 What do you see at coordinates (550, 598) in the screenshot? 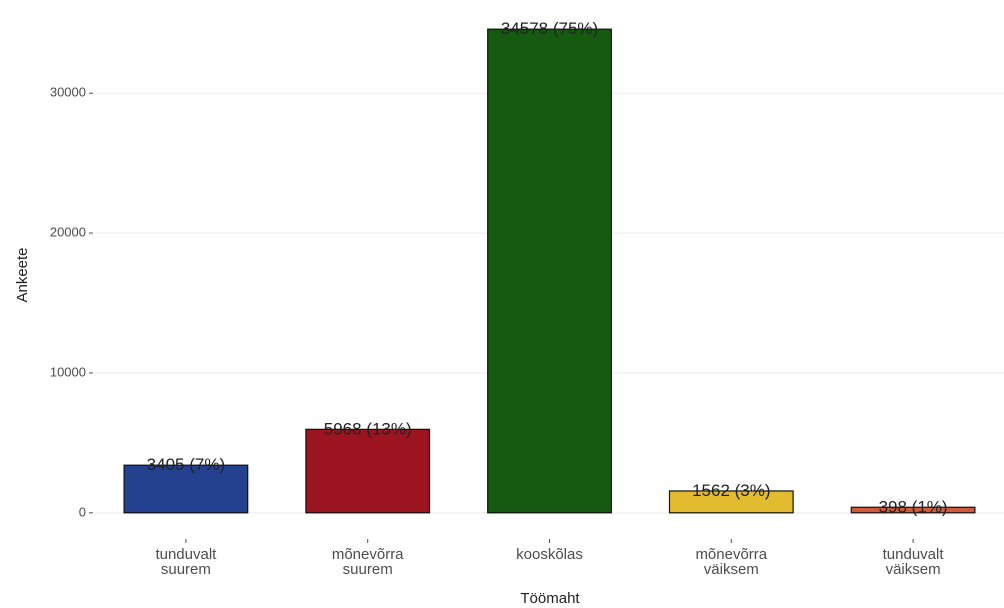
I see `x-axis-title: Töömaht` at bounding box center [550, 598].